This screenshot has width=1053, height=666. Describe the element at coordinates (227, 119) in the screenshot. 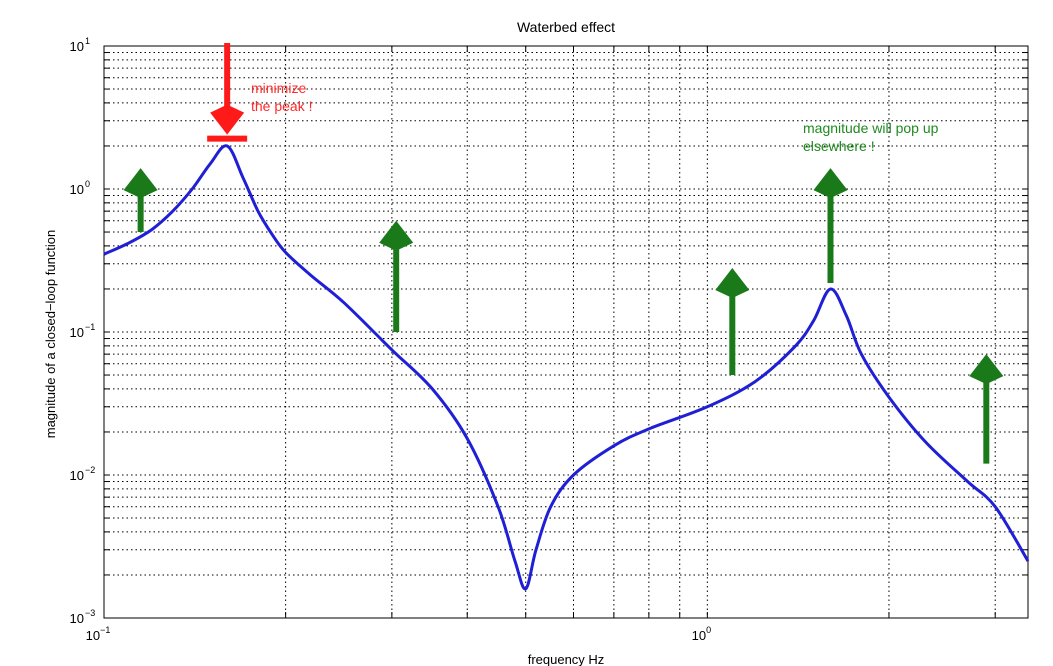

I see `red-down-arrow-head` at that location.